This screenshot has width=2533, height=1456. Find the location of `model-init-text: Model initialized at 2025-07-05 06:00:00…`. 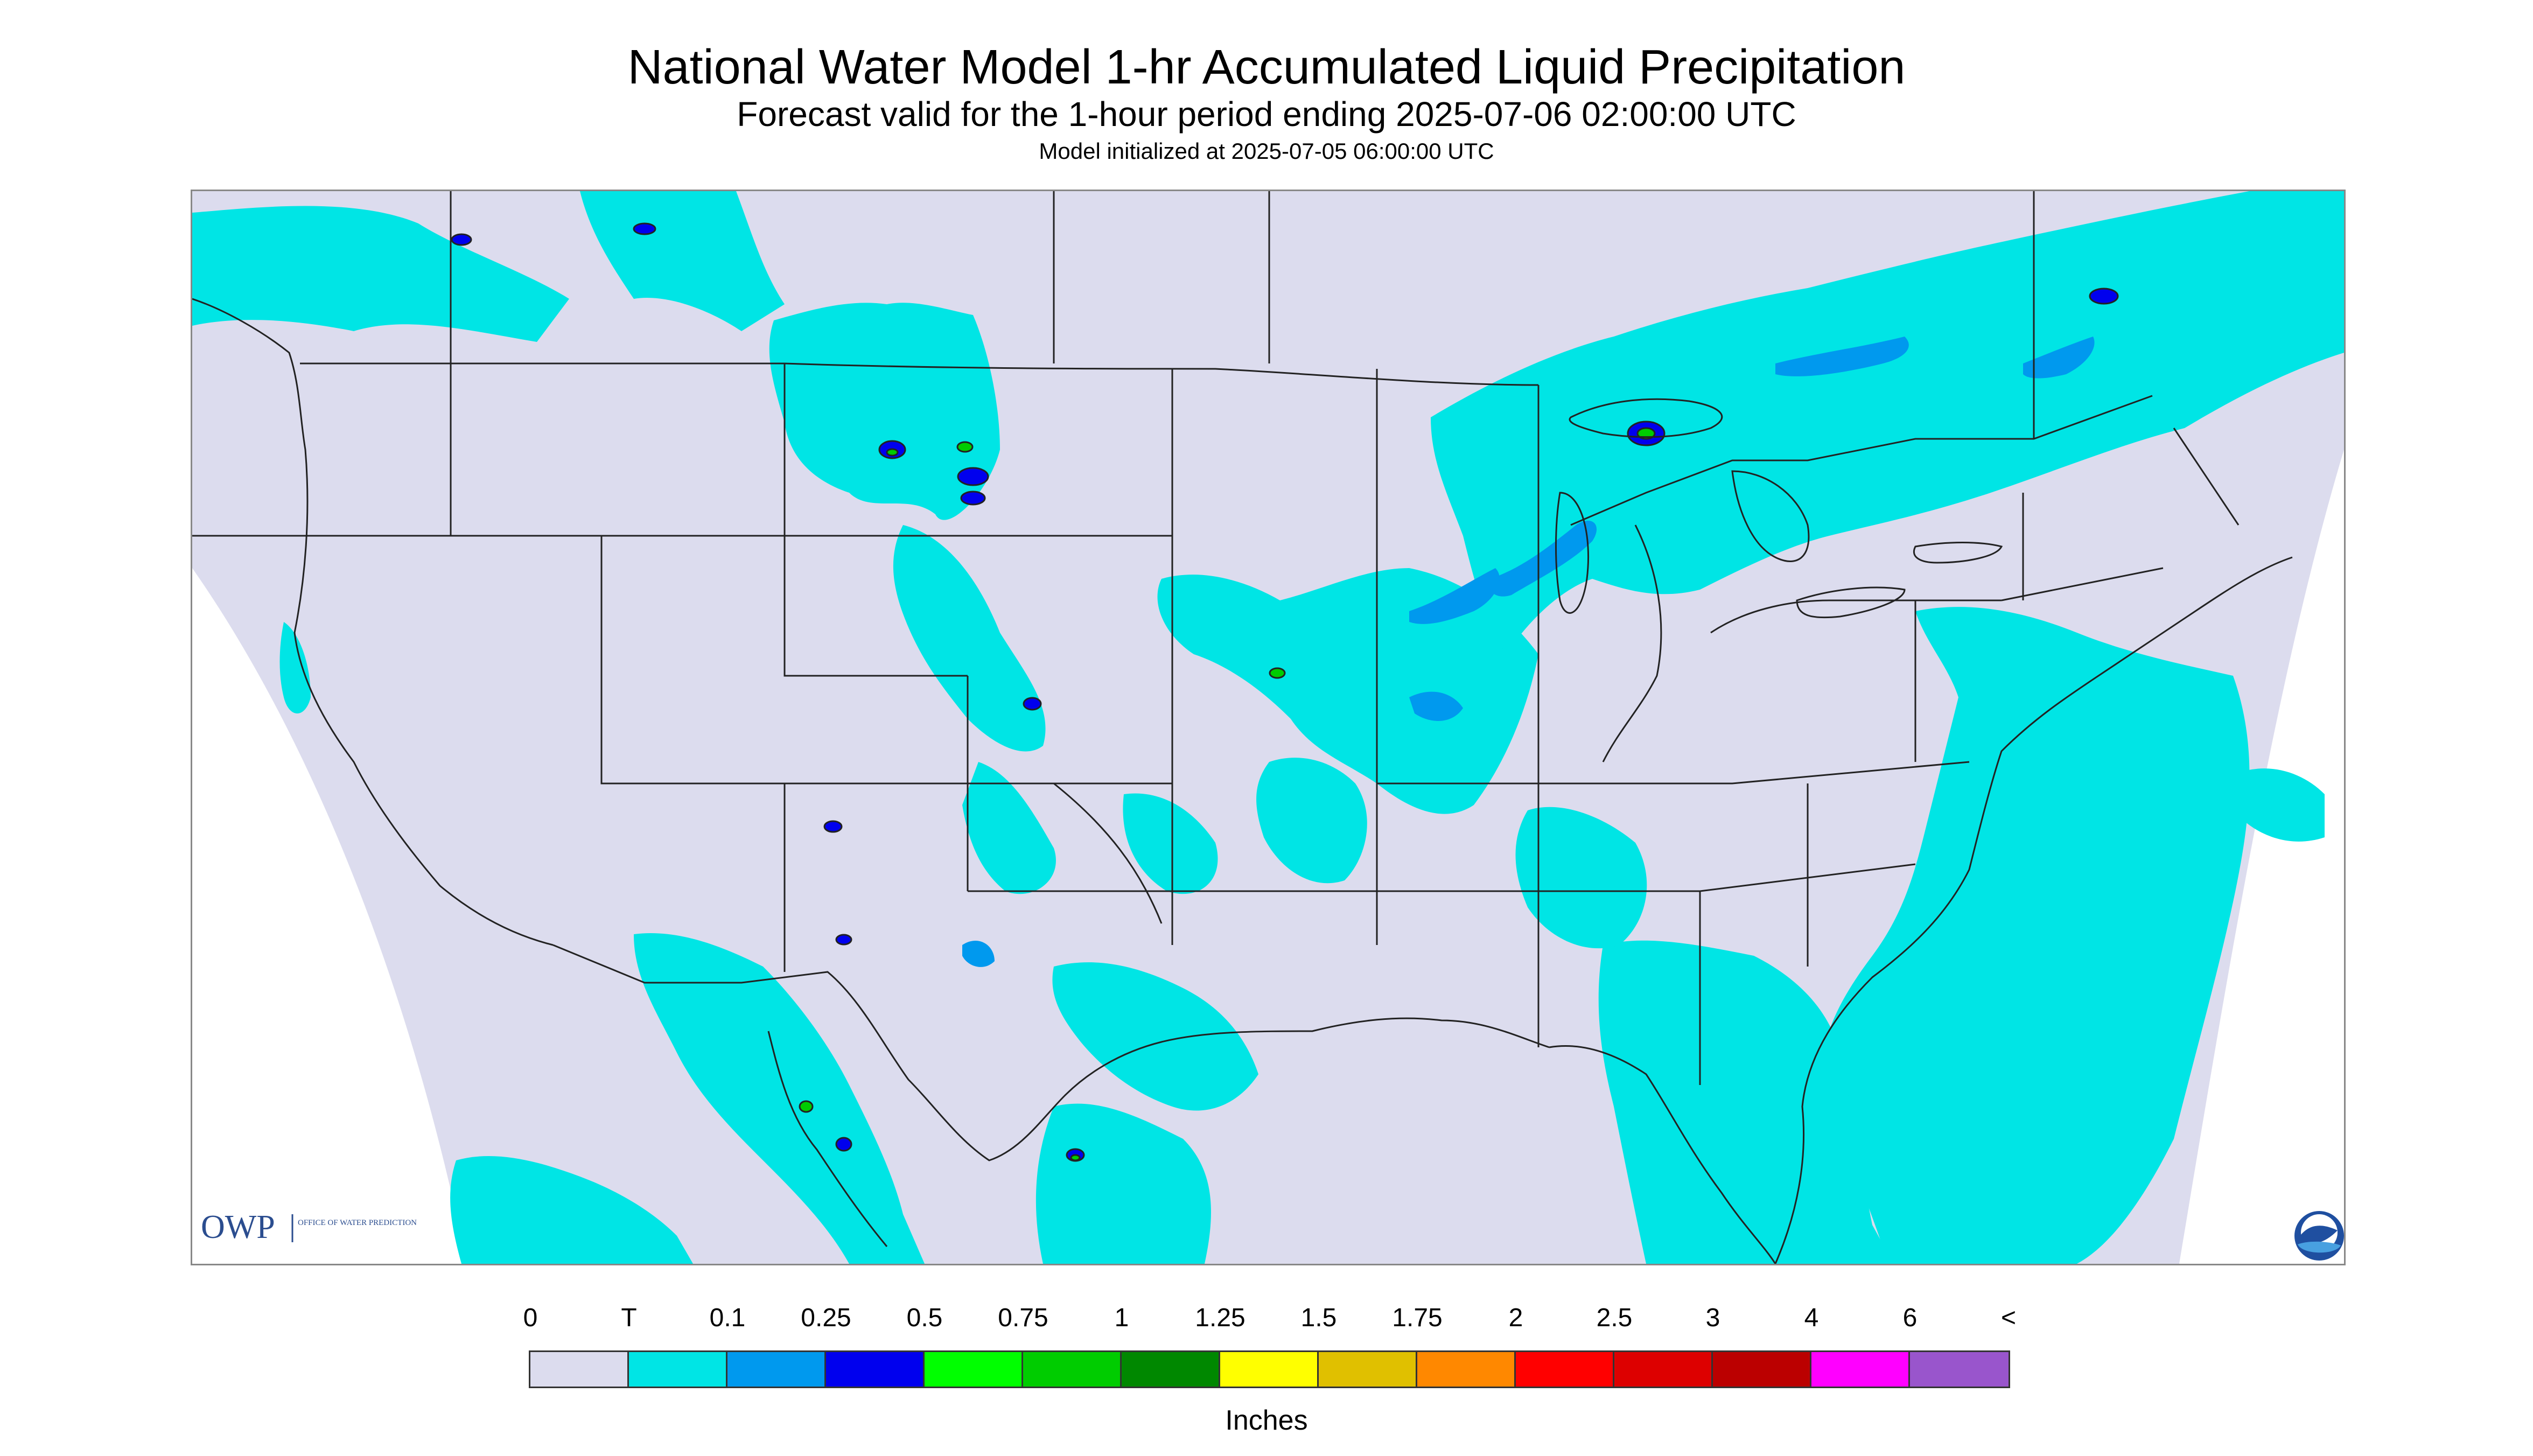

model-init-text: Model initialized at 2025-07-05 06:00:00… is located at coordinates (1266, 151).